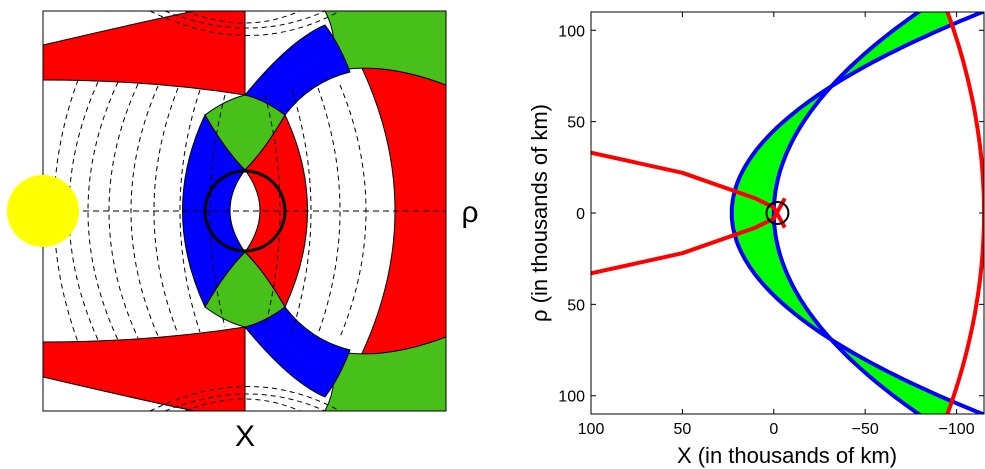 The height and width of the screenshot is (469, 985). Describe the element at coordinates (773, 429) in the screenshot. I see `x-tick-label: 0` at that location.